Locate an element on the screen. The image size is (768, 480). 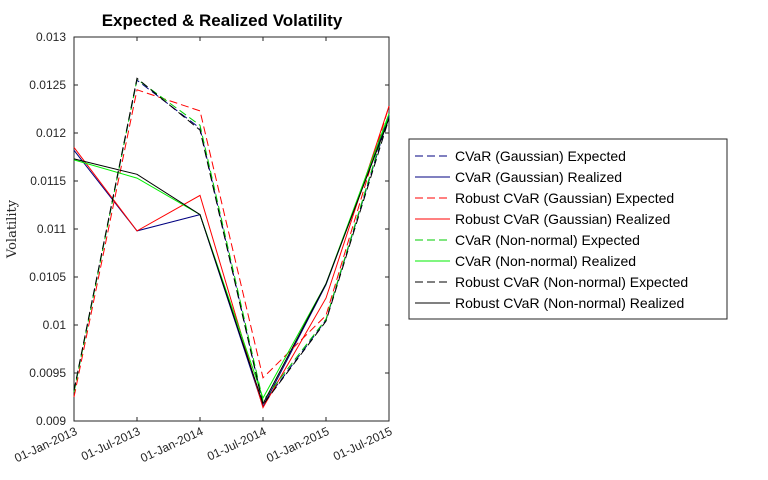
y-tick-label: 0.013 is located at coordinates (51, 37).